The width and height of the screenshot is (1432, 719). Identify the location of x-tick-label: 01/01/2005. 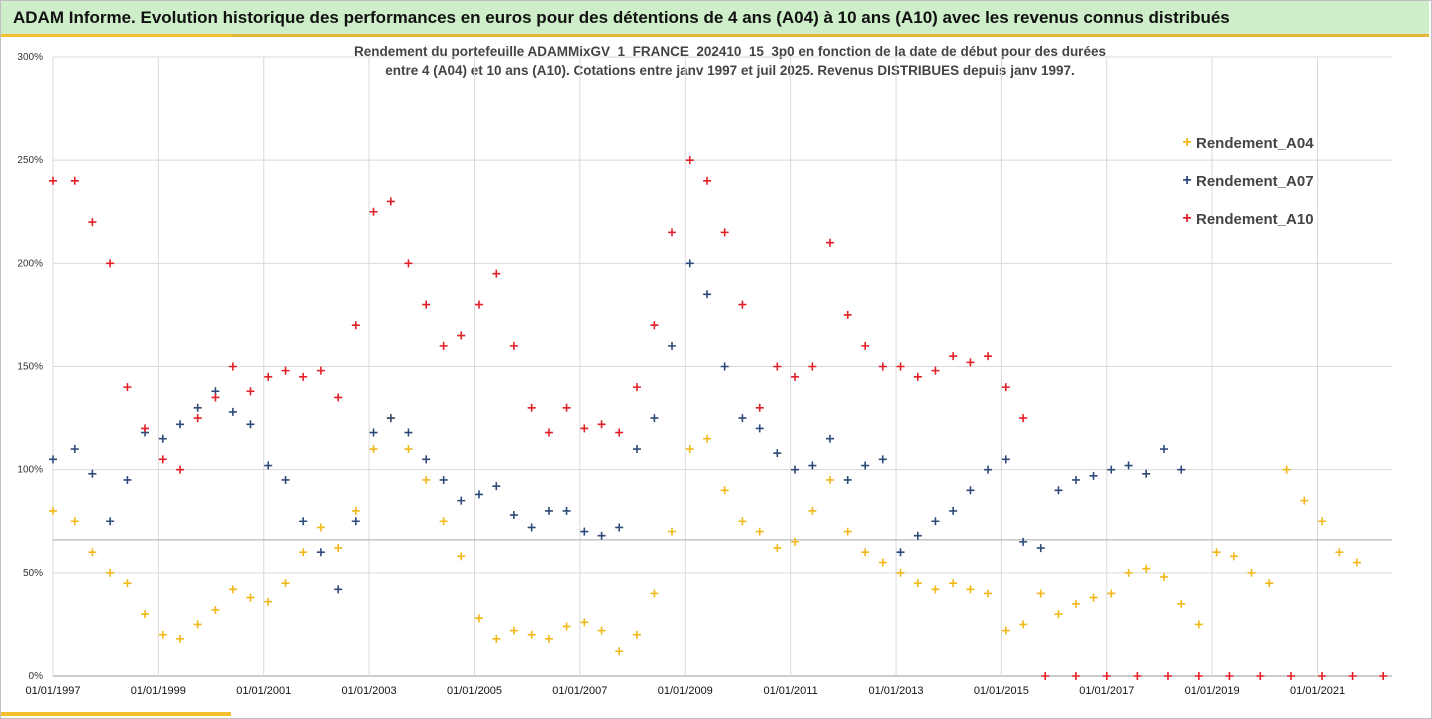
(474, 691).